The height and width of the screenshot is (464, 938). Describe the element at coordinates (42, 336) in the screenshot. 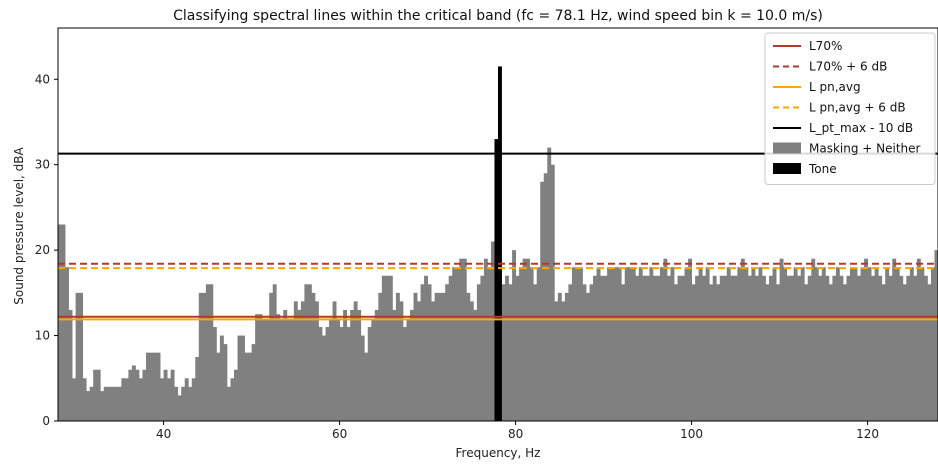

I see `y-tick-label: 10` at that location.